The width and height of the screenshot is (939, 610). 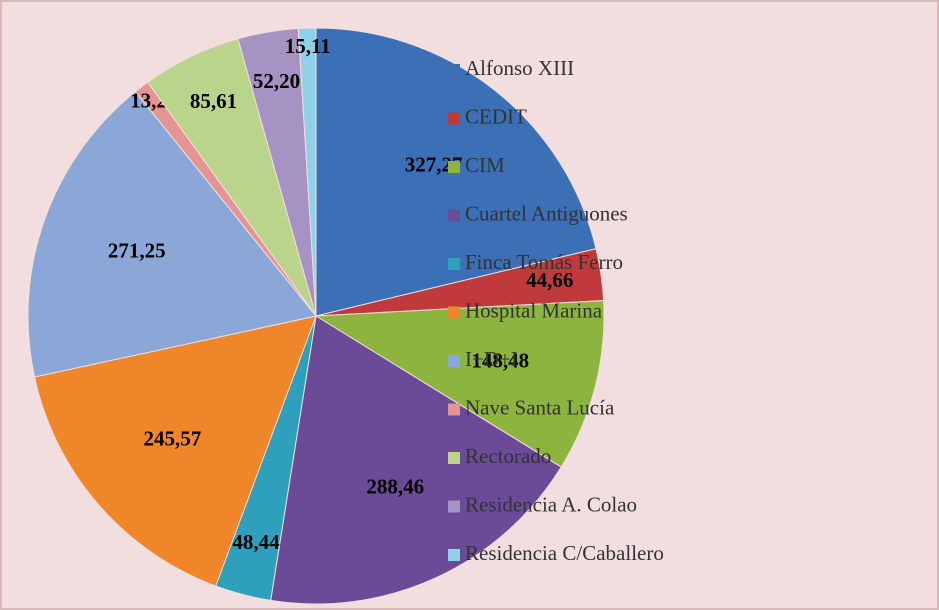 What do you see at coordinates (551, 504) in the screenshot?
I see `legend-label: Residencia A. Colao` at bounding box center [551, 504].